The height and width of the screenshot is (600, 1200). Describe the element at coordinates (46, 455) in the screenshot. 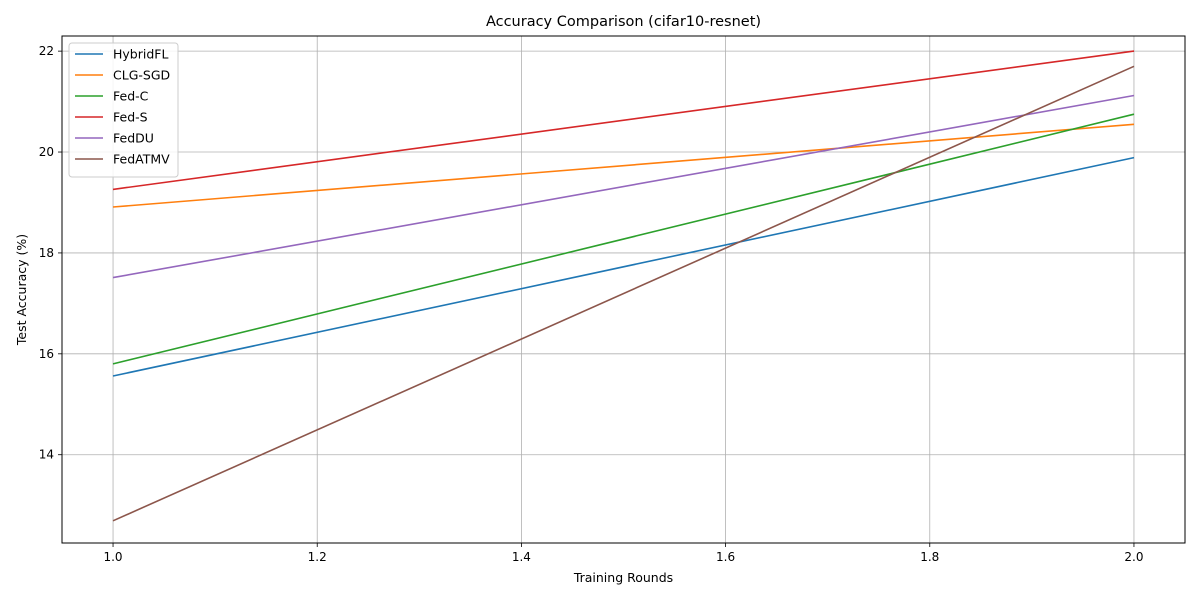

I see `y-tick-label: 14` at that location.